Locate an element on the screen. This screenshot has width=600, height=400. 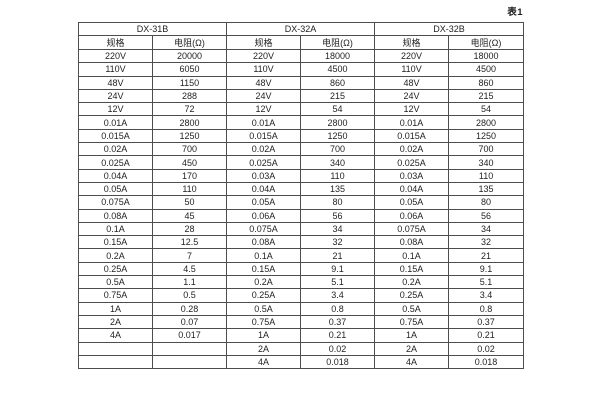
table-row: 0.075A 50 0.05A 80 0.05A 80 is located at coordinates (301, 202).